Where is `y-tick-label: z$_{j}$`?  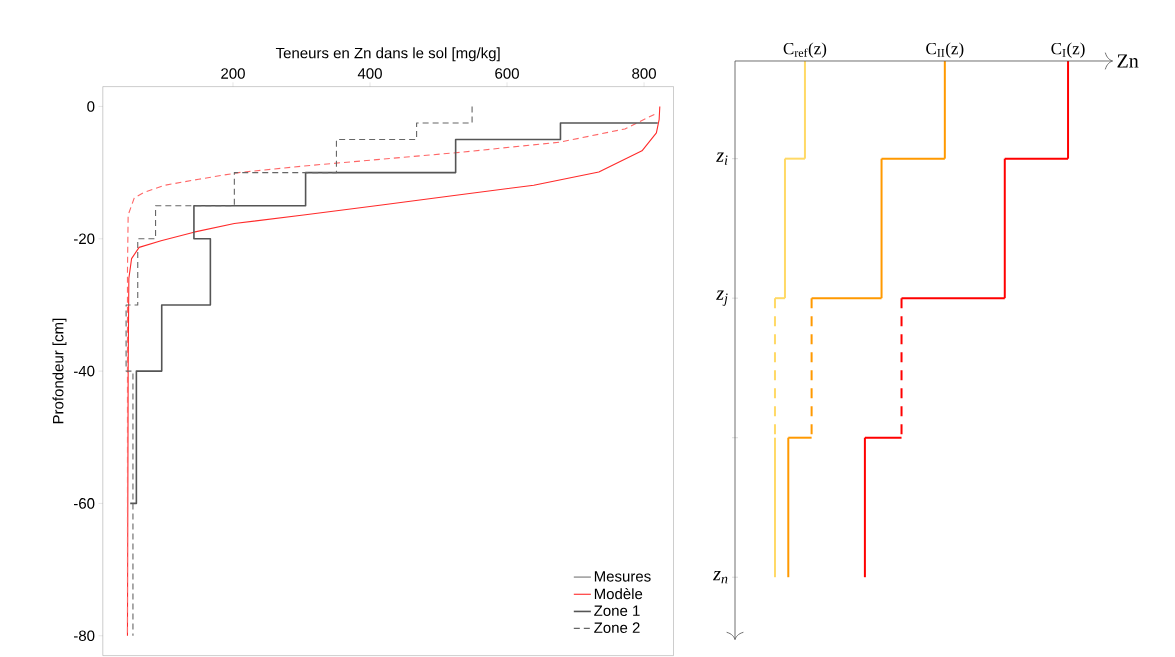
y-tick-label: z$_{j}$ is located at coordinates (722, 298).